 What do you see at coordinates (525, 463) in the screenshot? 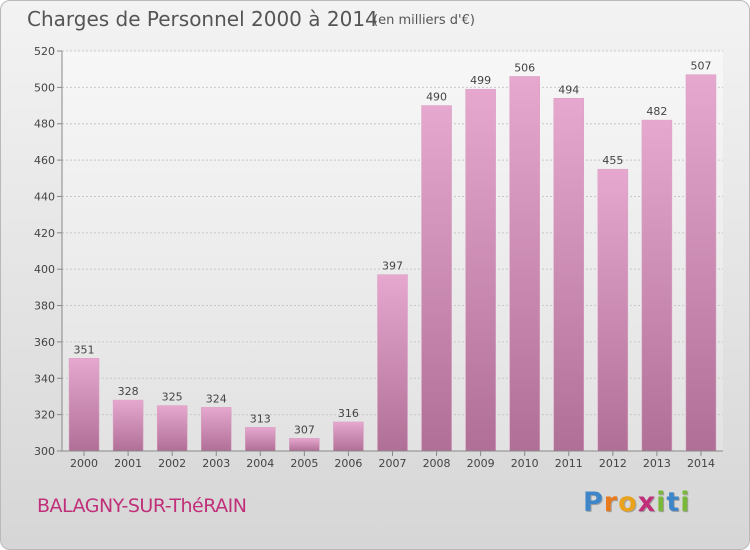
I see `x-tick-label: 2010` at bounding box center [525, 463].